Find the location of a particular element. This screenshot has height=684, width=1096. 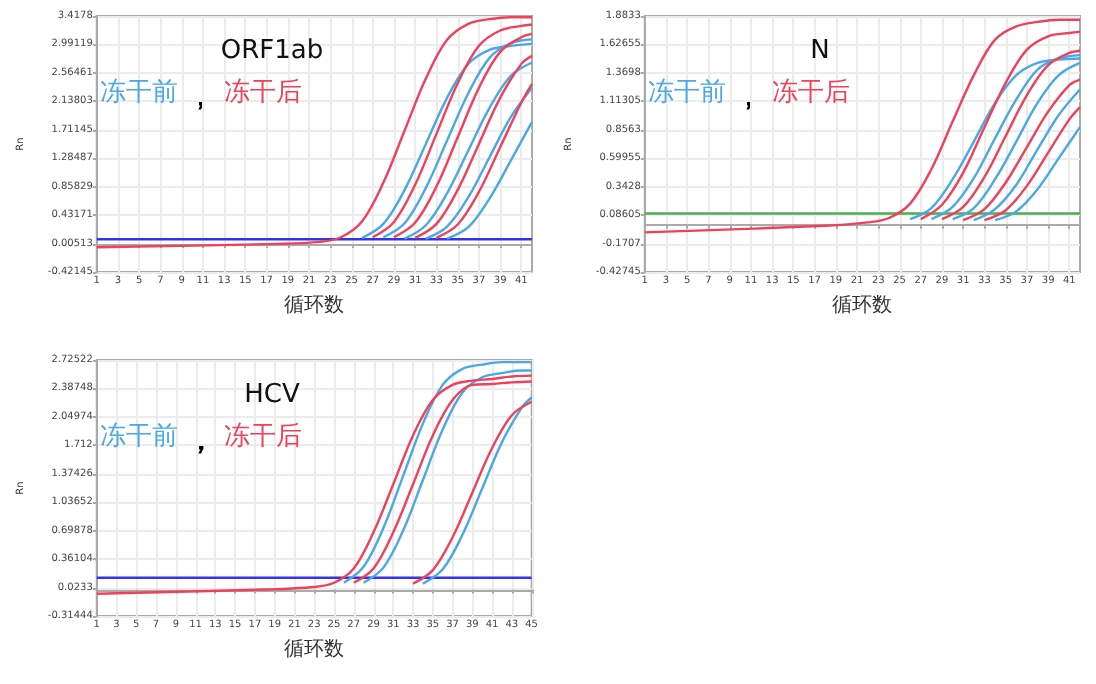

text: HCV is located at coordinates (272, 395).